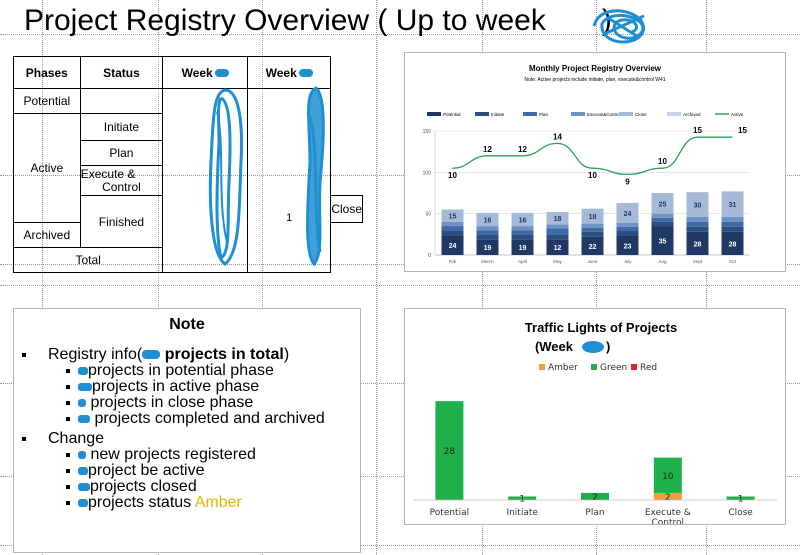 Image resolution: width=800 pixels, height=555 pixels. I want to click on x-tick-label: Initiate, so click(522, 513).